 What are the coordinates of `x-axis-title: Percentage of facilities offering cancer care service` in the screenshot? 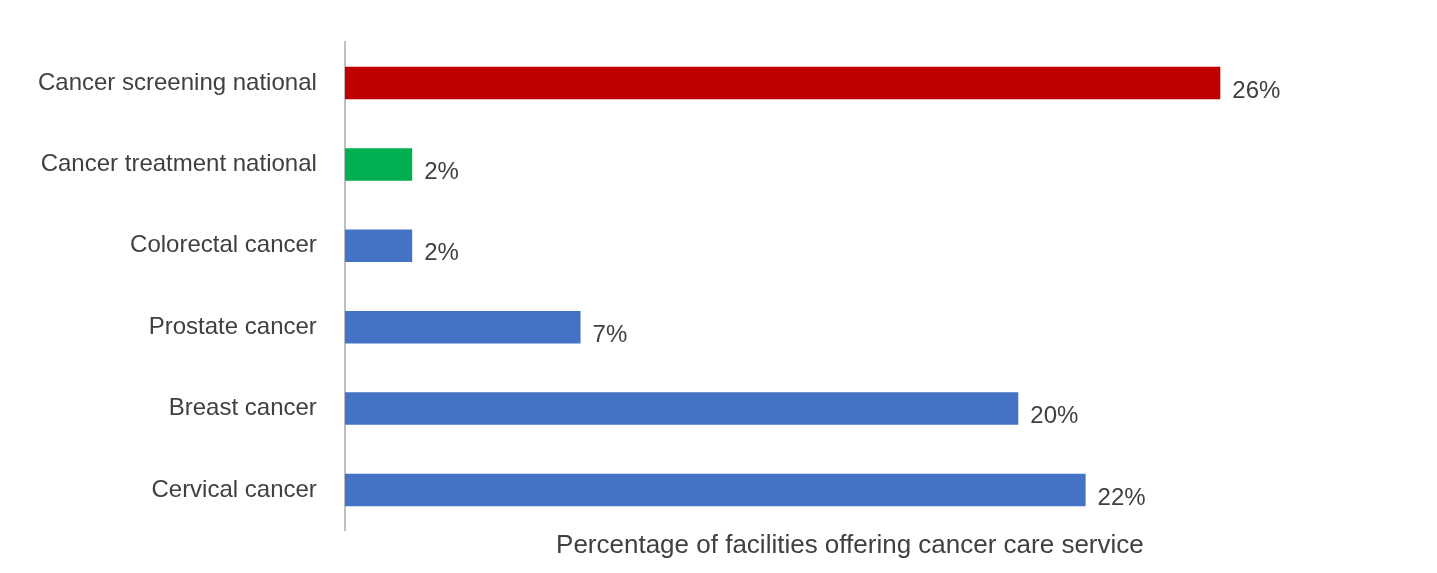 It's located at (850, 544).